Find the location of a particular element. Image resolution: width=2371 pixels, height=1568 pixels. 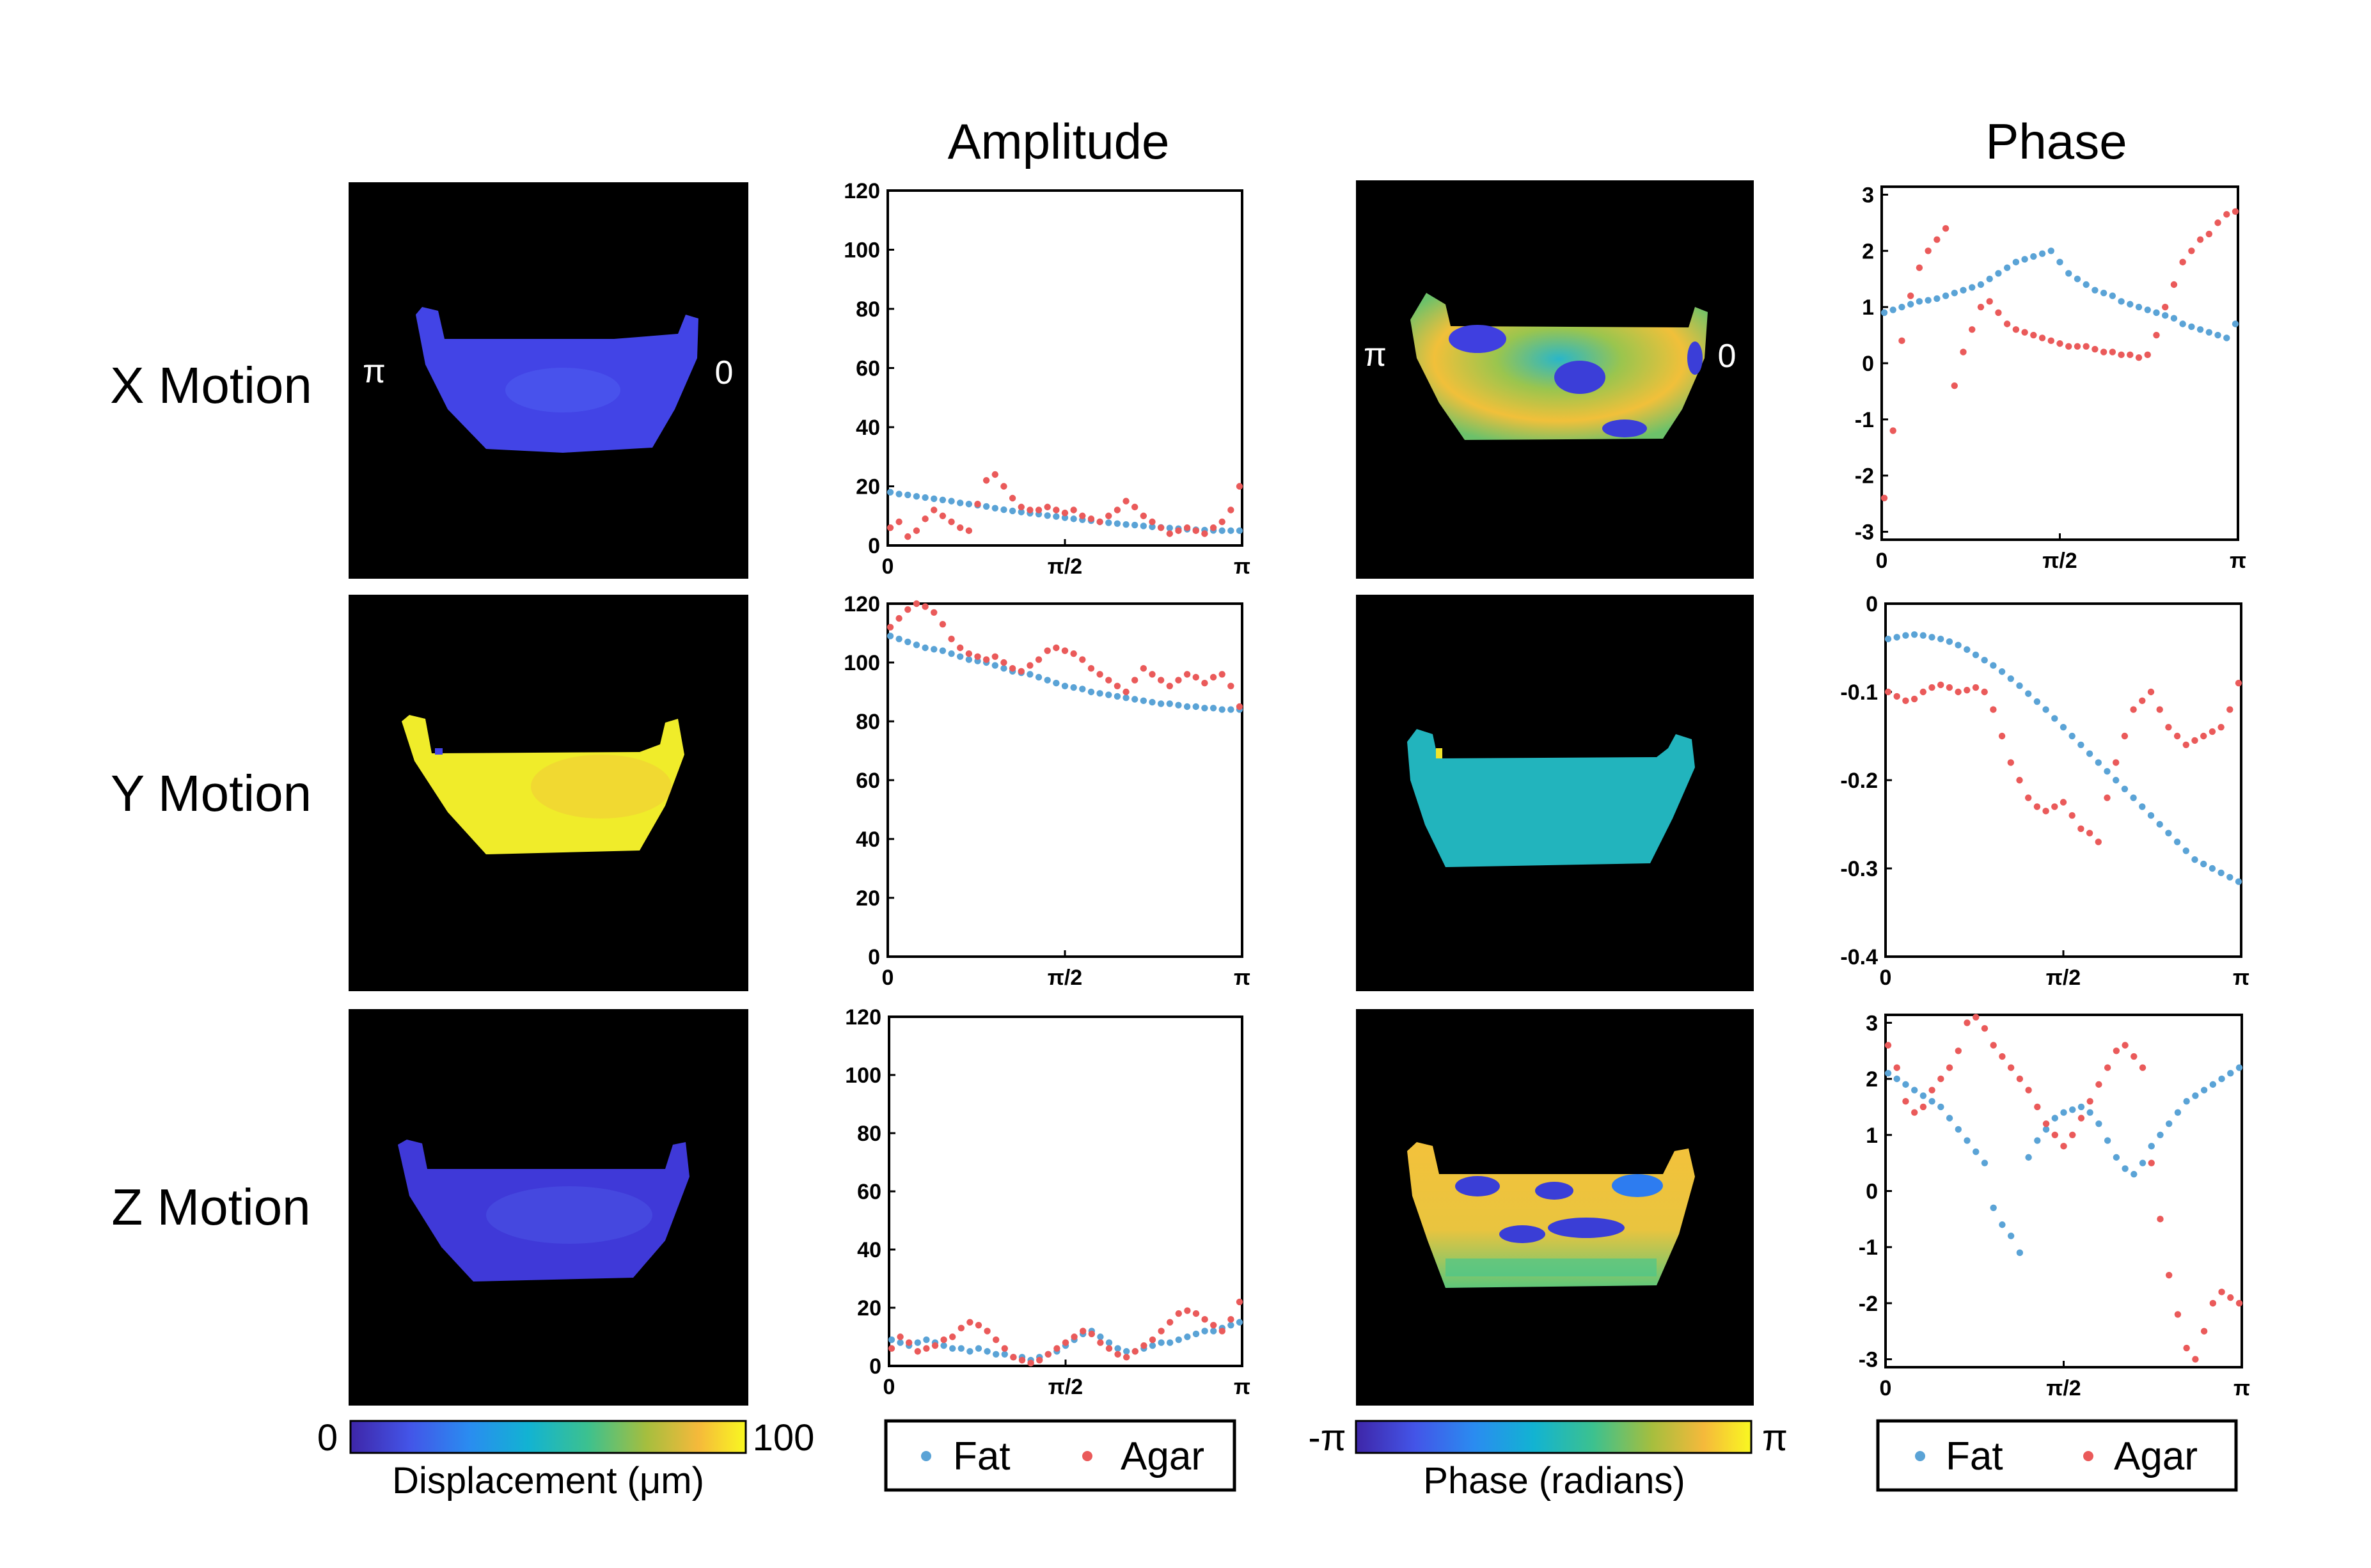

image-label-zero: 0 is located at coordinates (724, 372).